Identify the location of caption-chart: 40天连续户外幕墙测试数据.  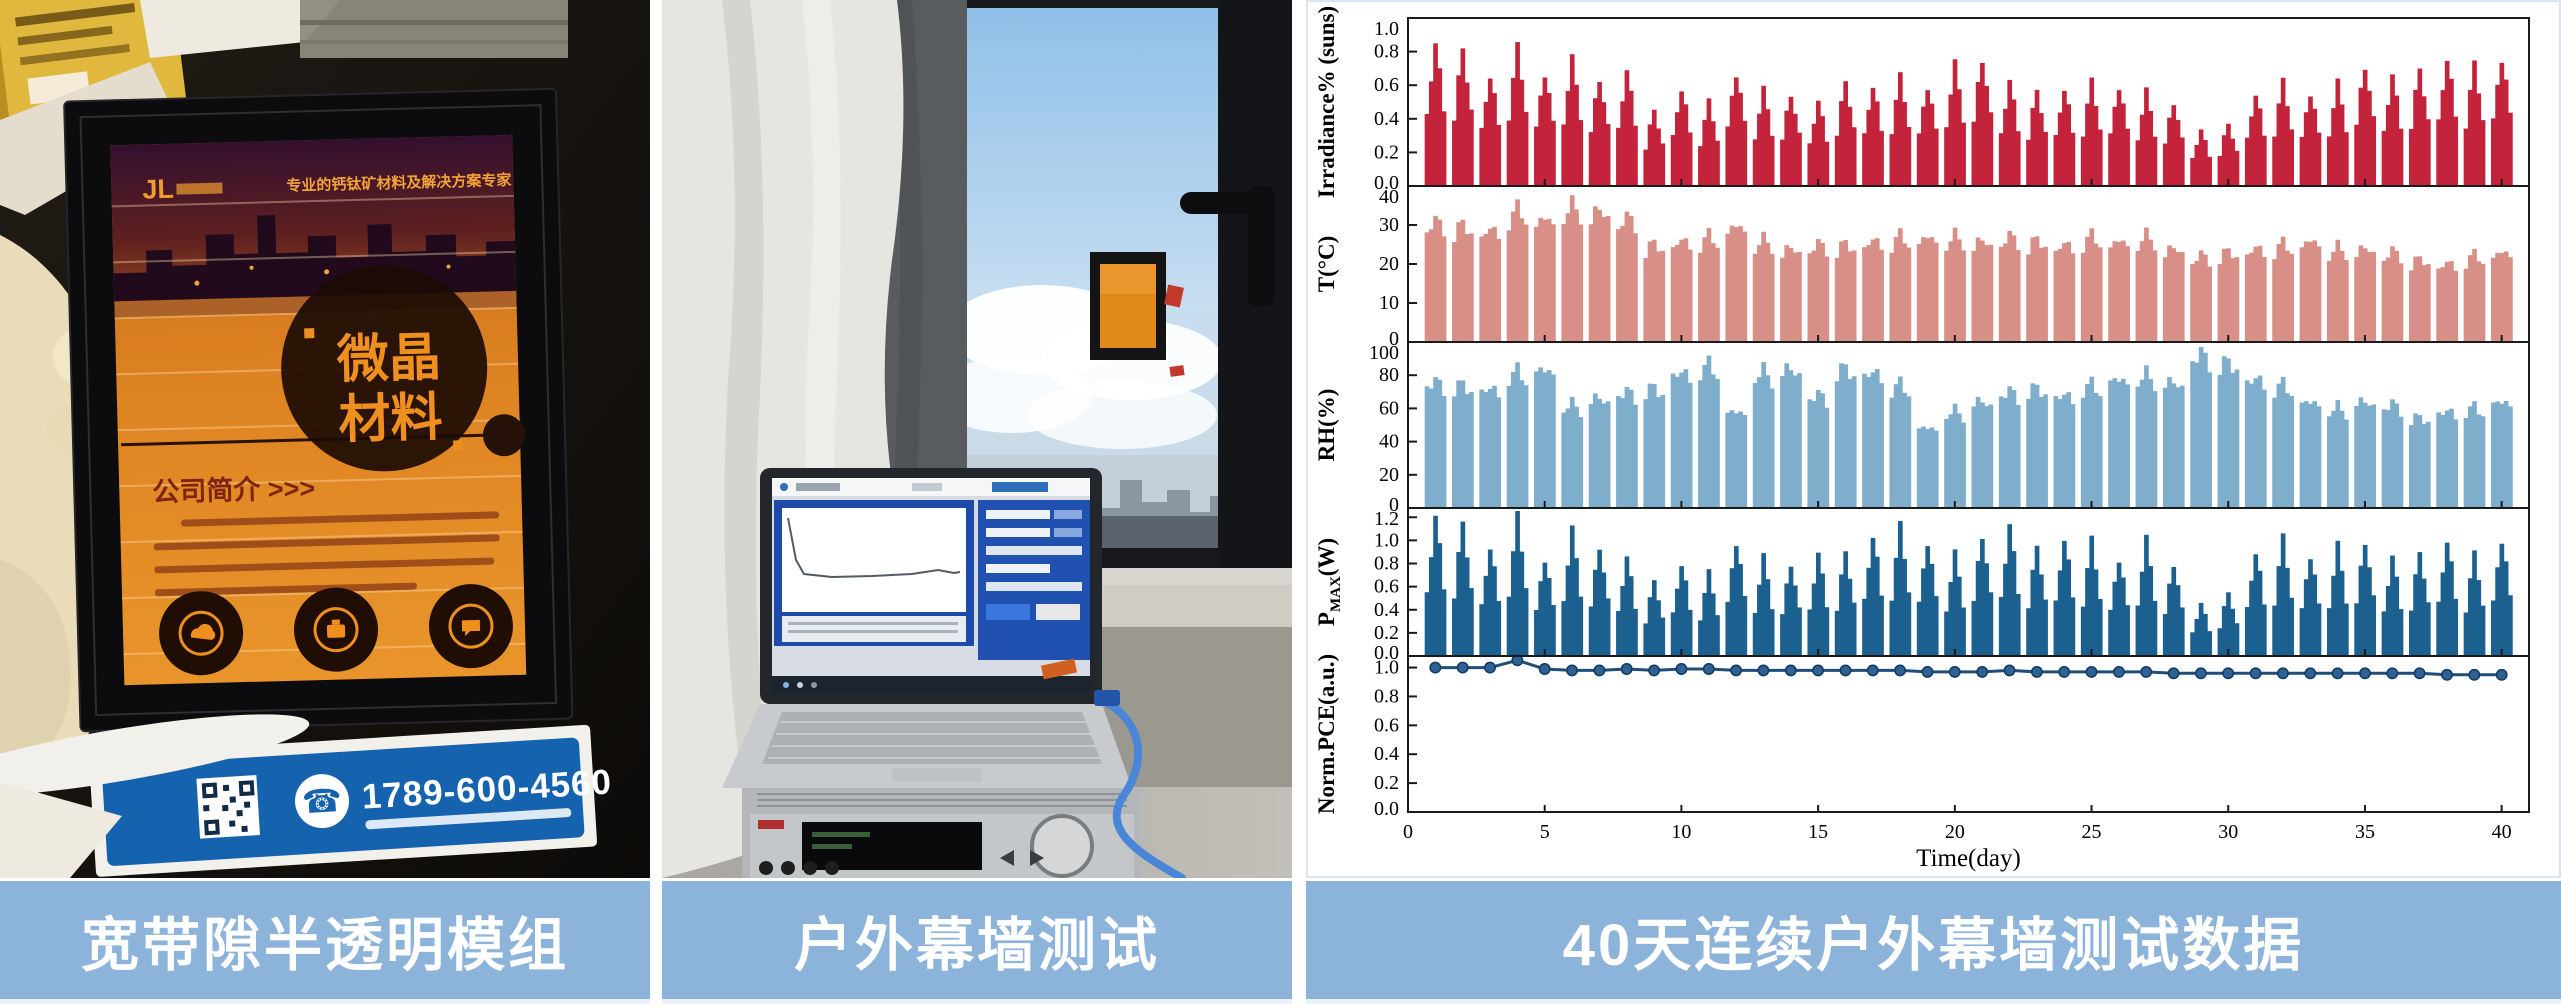
(1933, 942).